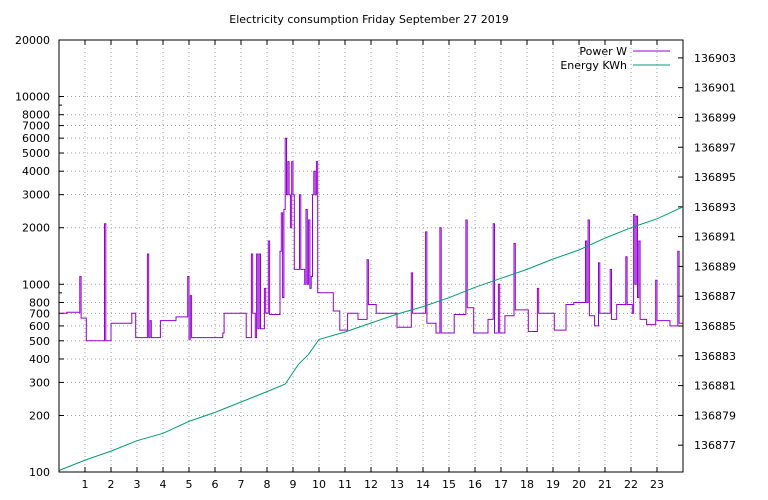  What do you see at coordinates (423, 484) in the screenshot?
I see `x-tick-label: 14` at bounding box center [423, 484].